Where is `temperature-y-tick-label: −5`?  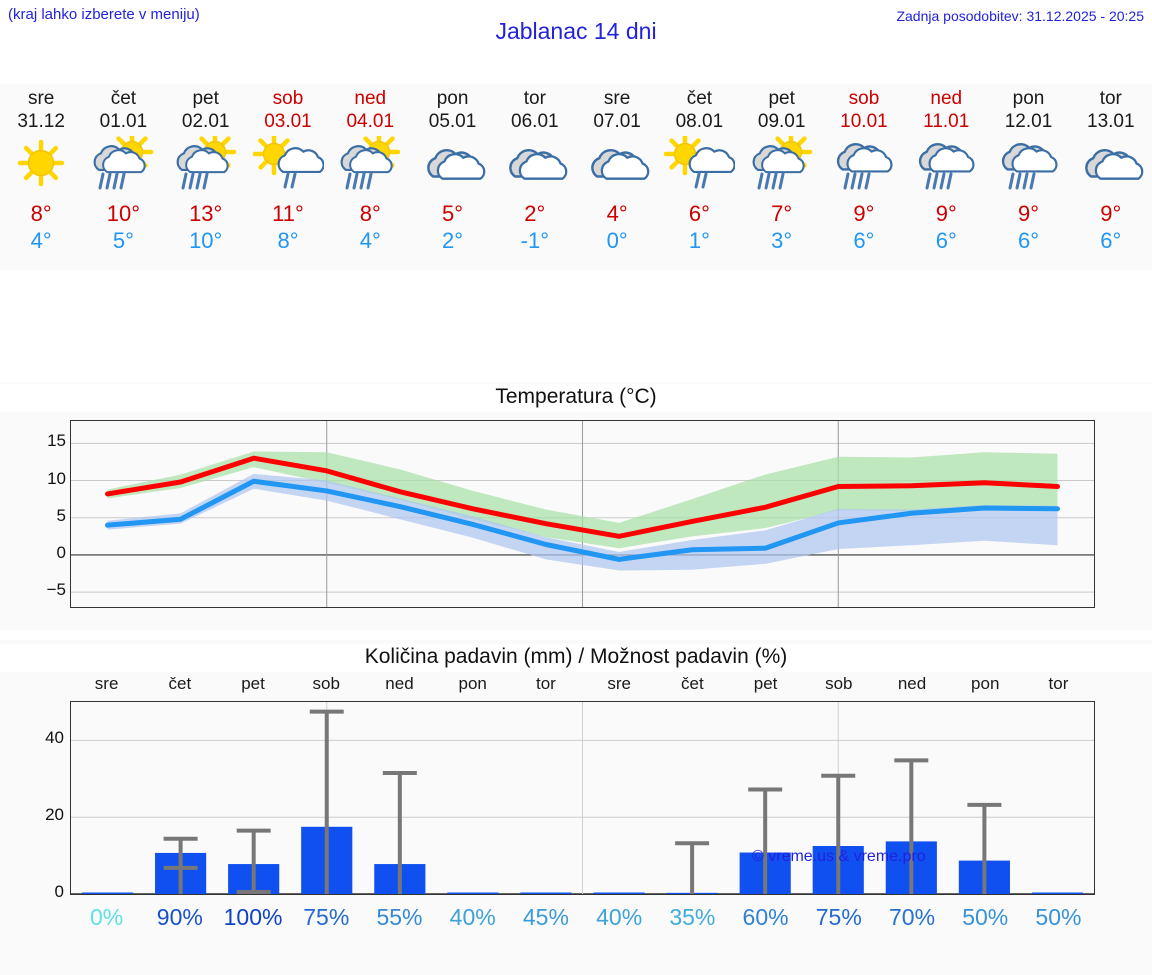 temperature-y-tick-label: −5 is located at coordinates (56, 590).